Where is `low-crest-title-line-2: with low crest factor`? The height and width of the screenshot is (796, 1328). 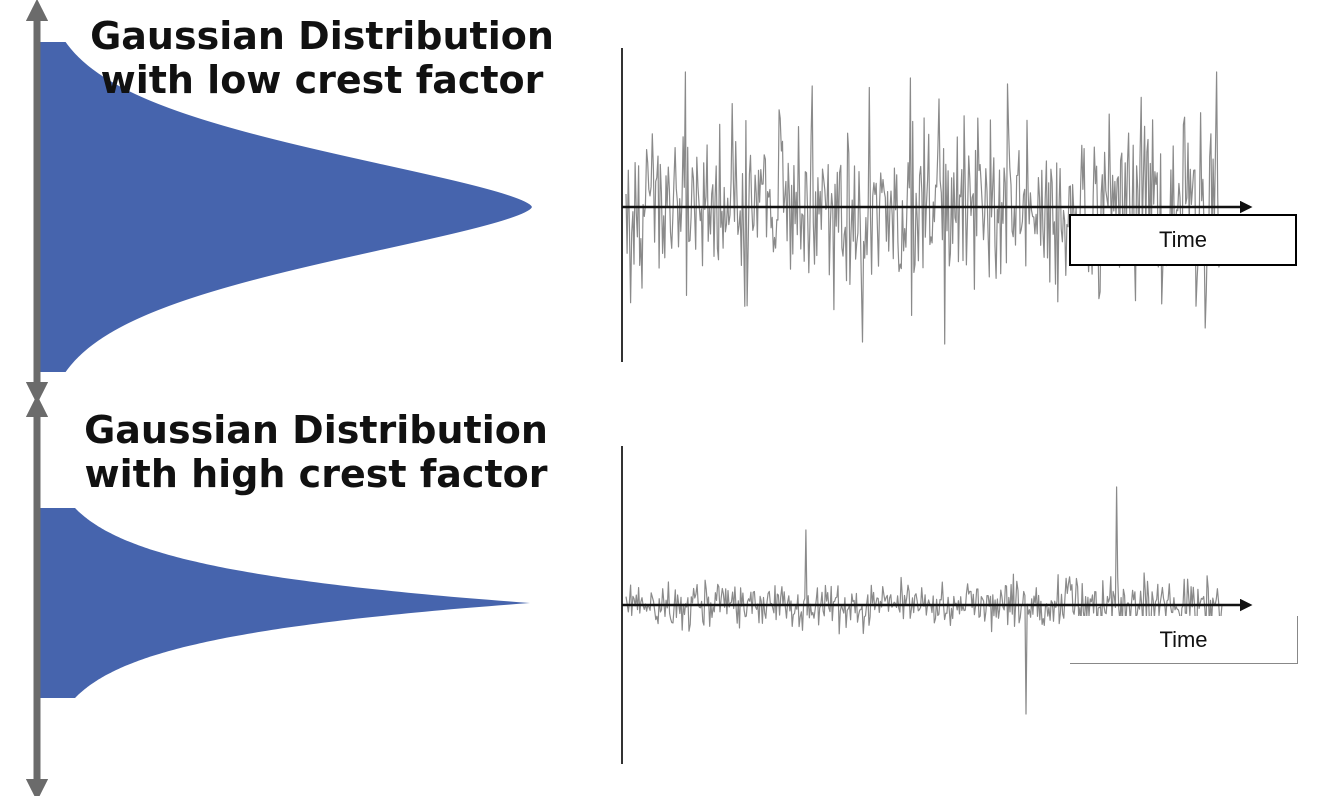 low-crest-title-line-2: with low crest factor is located at coordinates (322, 80).